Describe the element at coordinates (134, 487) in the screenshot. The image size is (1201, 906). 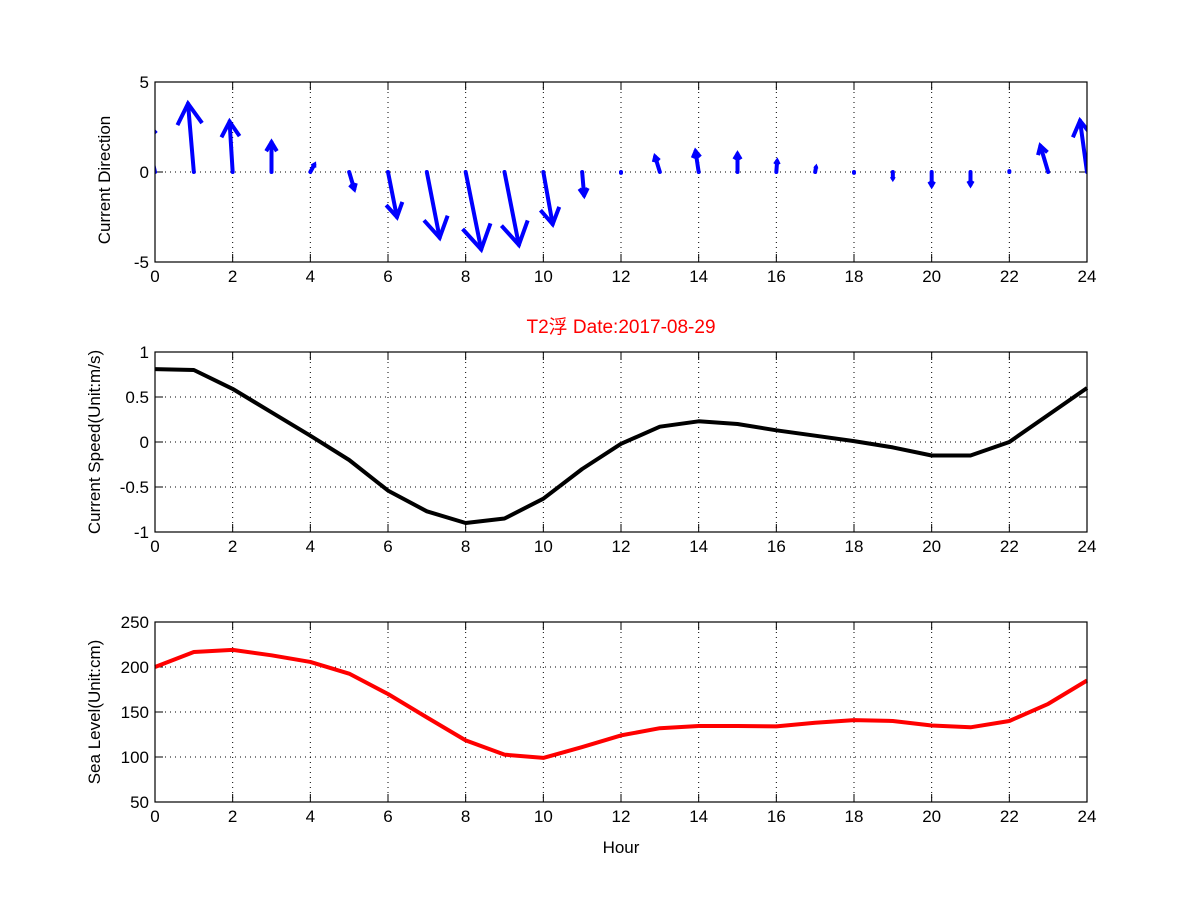
I see `y-tick-label: -0.5` at that location.